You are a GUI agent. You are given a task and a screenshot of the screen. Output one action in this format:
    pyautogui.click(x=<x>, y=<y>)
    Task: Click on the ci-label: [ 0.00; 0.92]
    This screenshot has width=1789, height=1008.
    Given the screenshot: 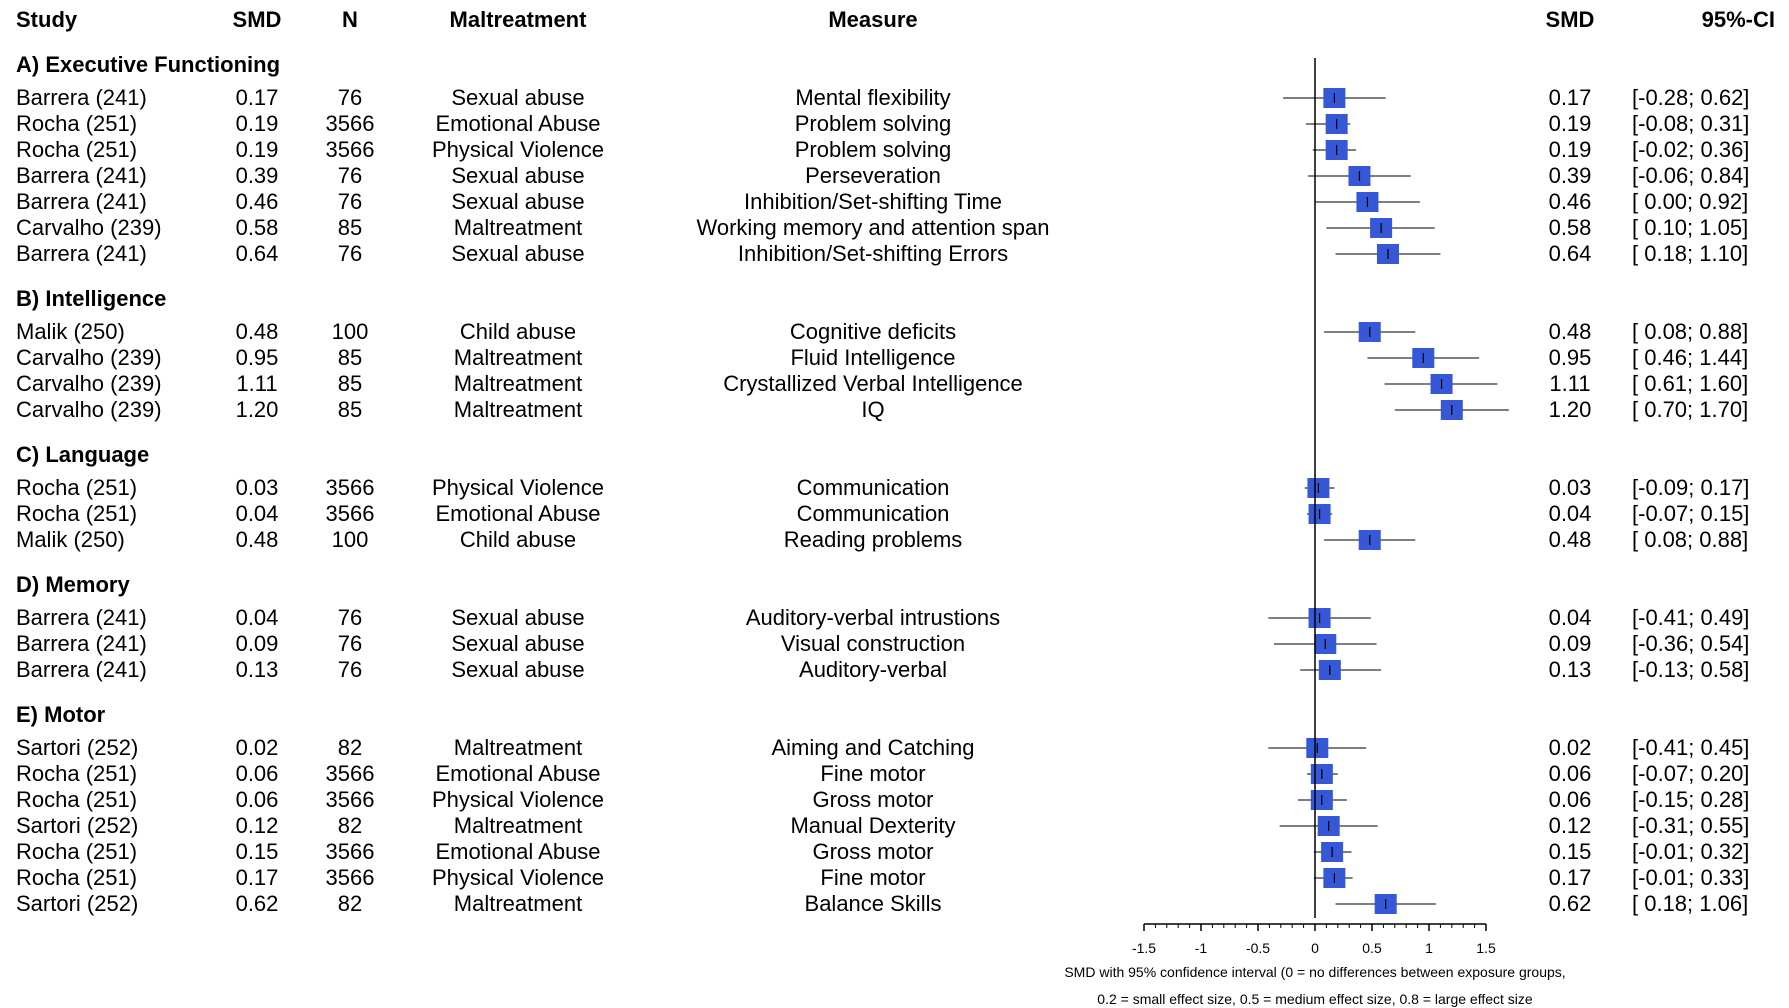 What is the action you would take?
    pyautogui.click(x=1690, y=201)
    